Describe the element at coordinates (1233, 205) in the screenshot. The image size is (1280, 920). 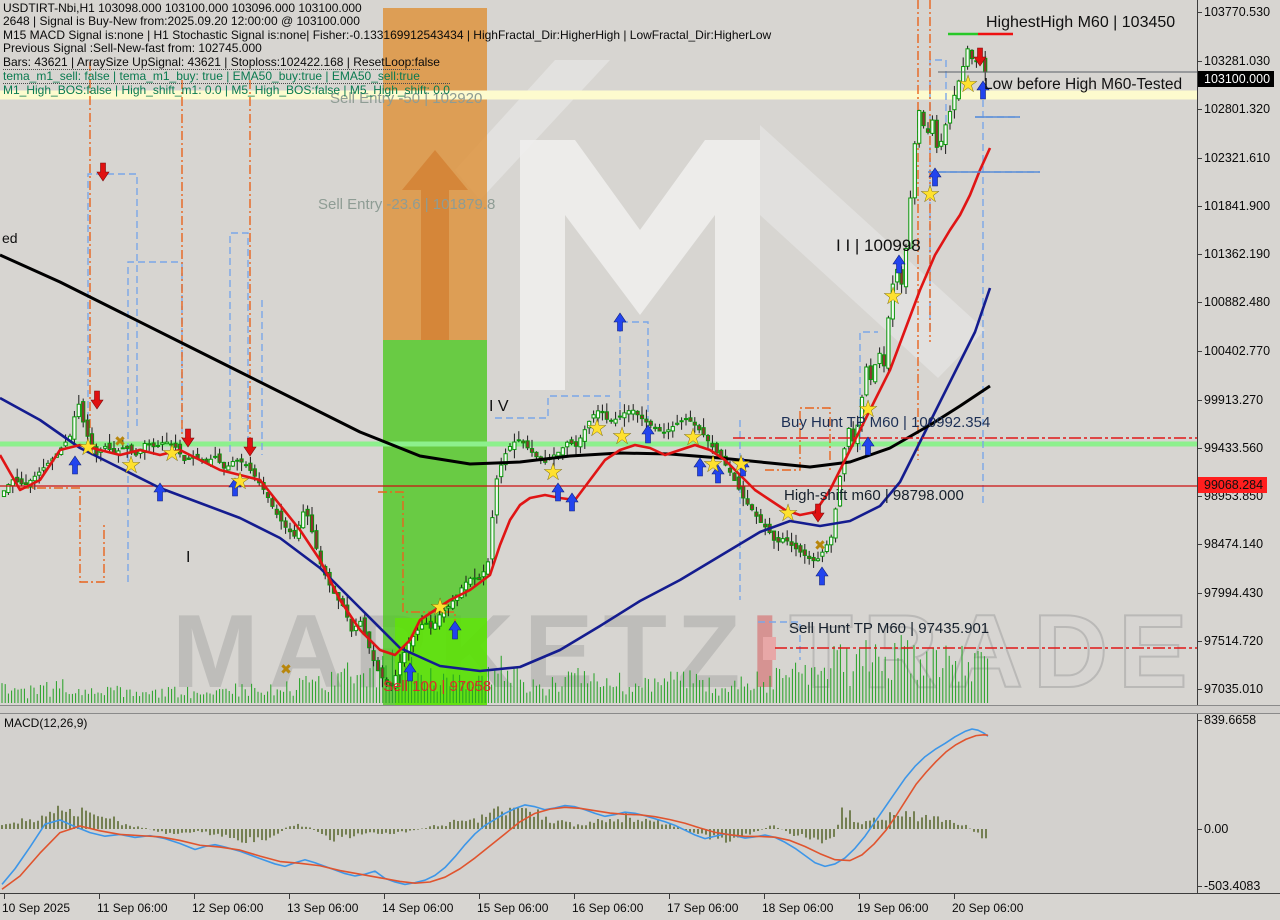
I see `price-tick-label: 101841.900` at that location.